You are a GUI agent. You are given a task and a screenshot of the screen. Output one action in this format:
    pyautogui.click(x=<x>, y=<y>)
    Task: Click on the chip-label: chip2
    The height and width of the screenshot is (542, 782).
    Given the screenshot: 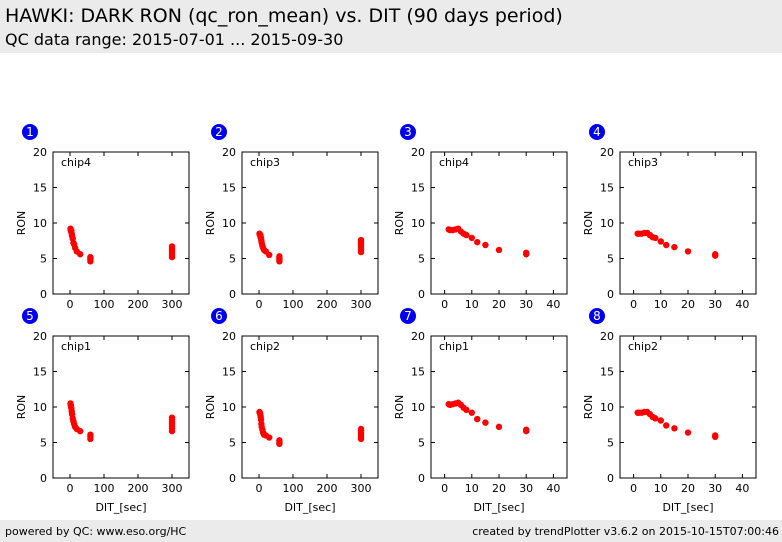 What is the action you would take?
    pyautogui.click(x=265, y=346)
    